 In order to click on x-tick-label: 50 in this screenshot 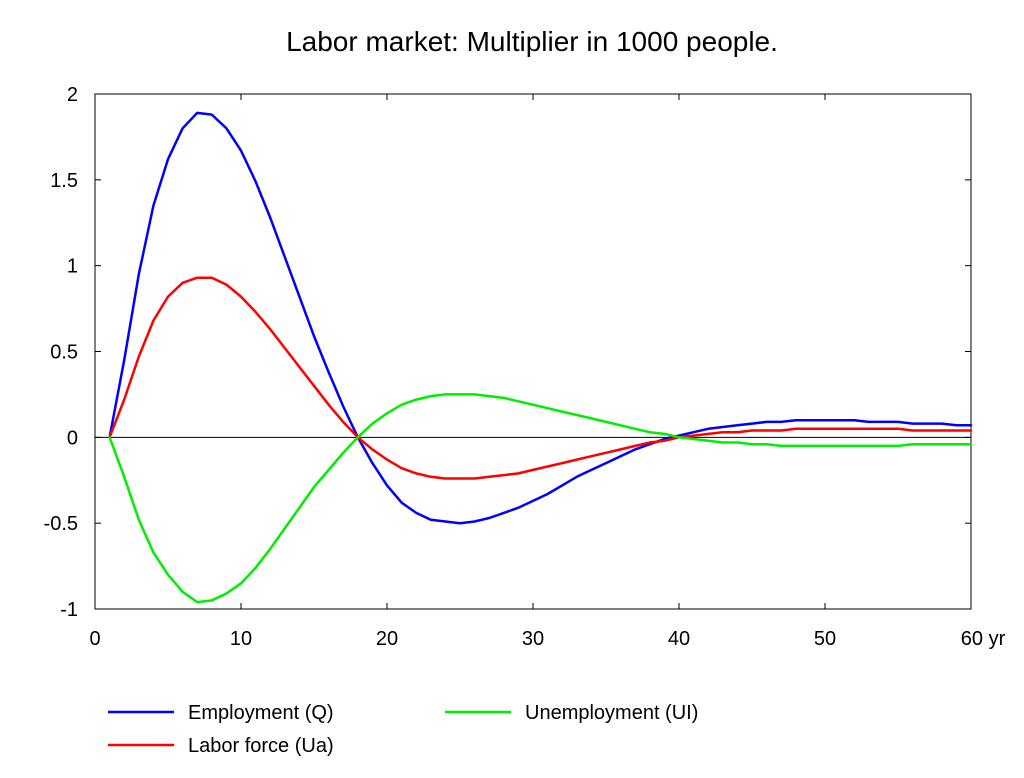, I will do `click(825, 639)`.